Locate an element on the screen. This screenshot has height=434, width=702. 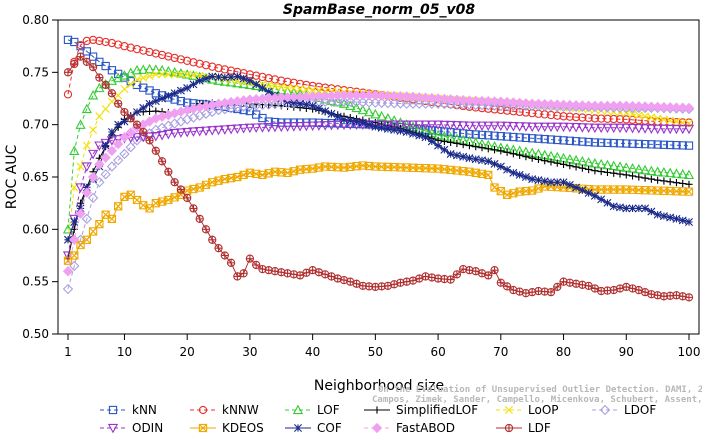
y-tick-label: 0.65 is located at coordinates (35, 177).